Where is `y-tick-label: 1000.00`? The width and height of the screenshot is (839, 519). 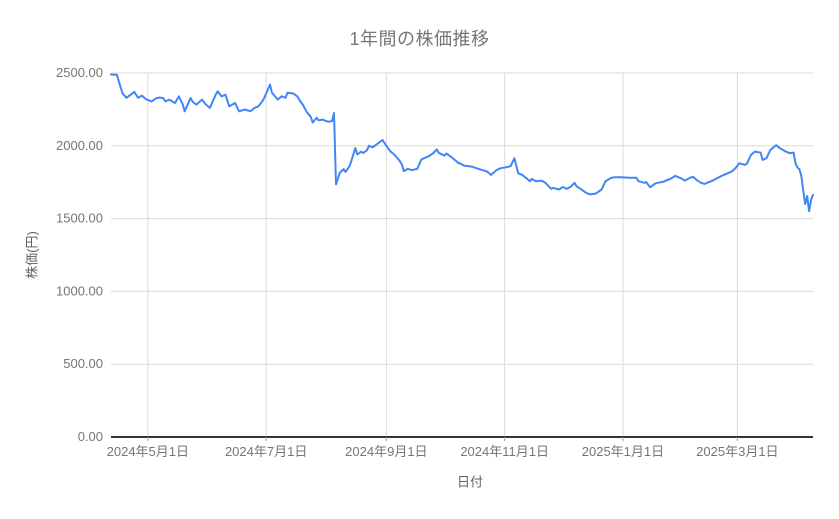 y-tick-label: 1000.00 is located at coordinates (79, 290).